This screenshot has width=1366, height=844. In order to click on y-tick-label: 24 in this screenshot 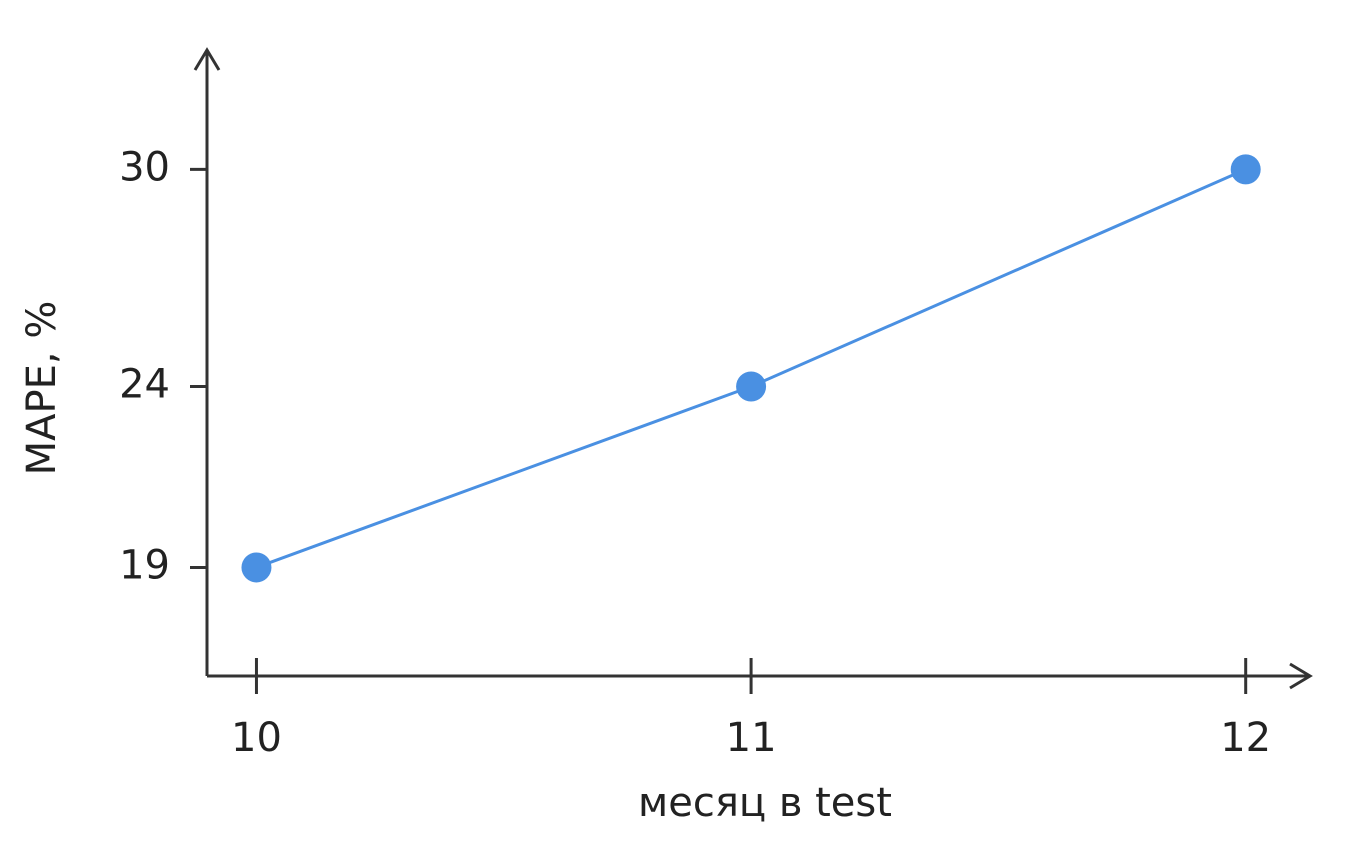, I will do `click(144, 385)`.